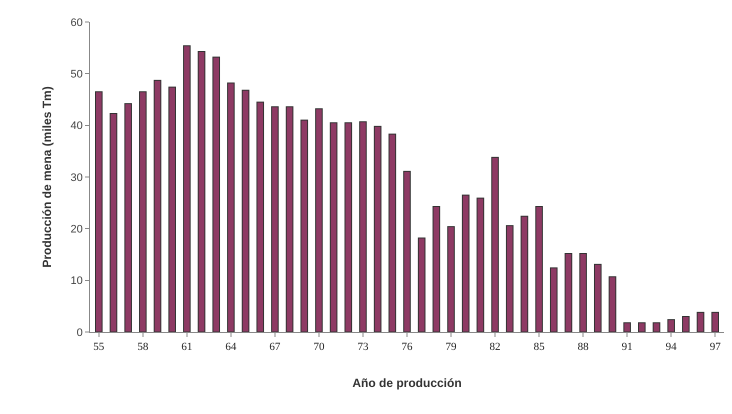 The image size is (732, 414). Describe the element at coordinates (495, 347) in the screenshot. I see `x-tick-label: 82` at that location.